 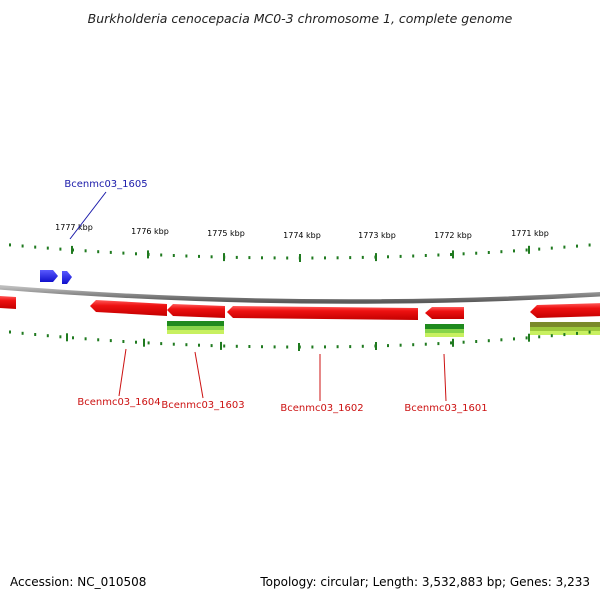 I want to click on scale-label-1772: 1772 kbp, so click(x=453, y=235).